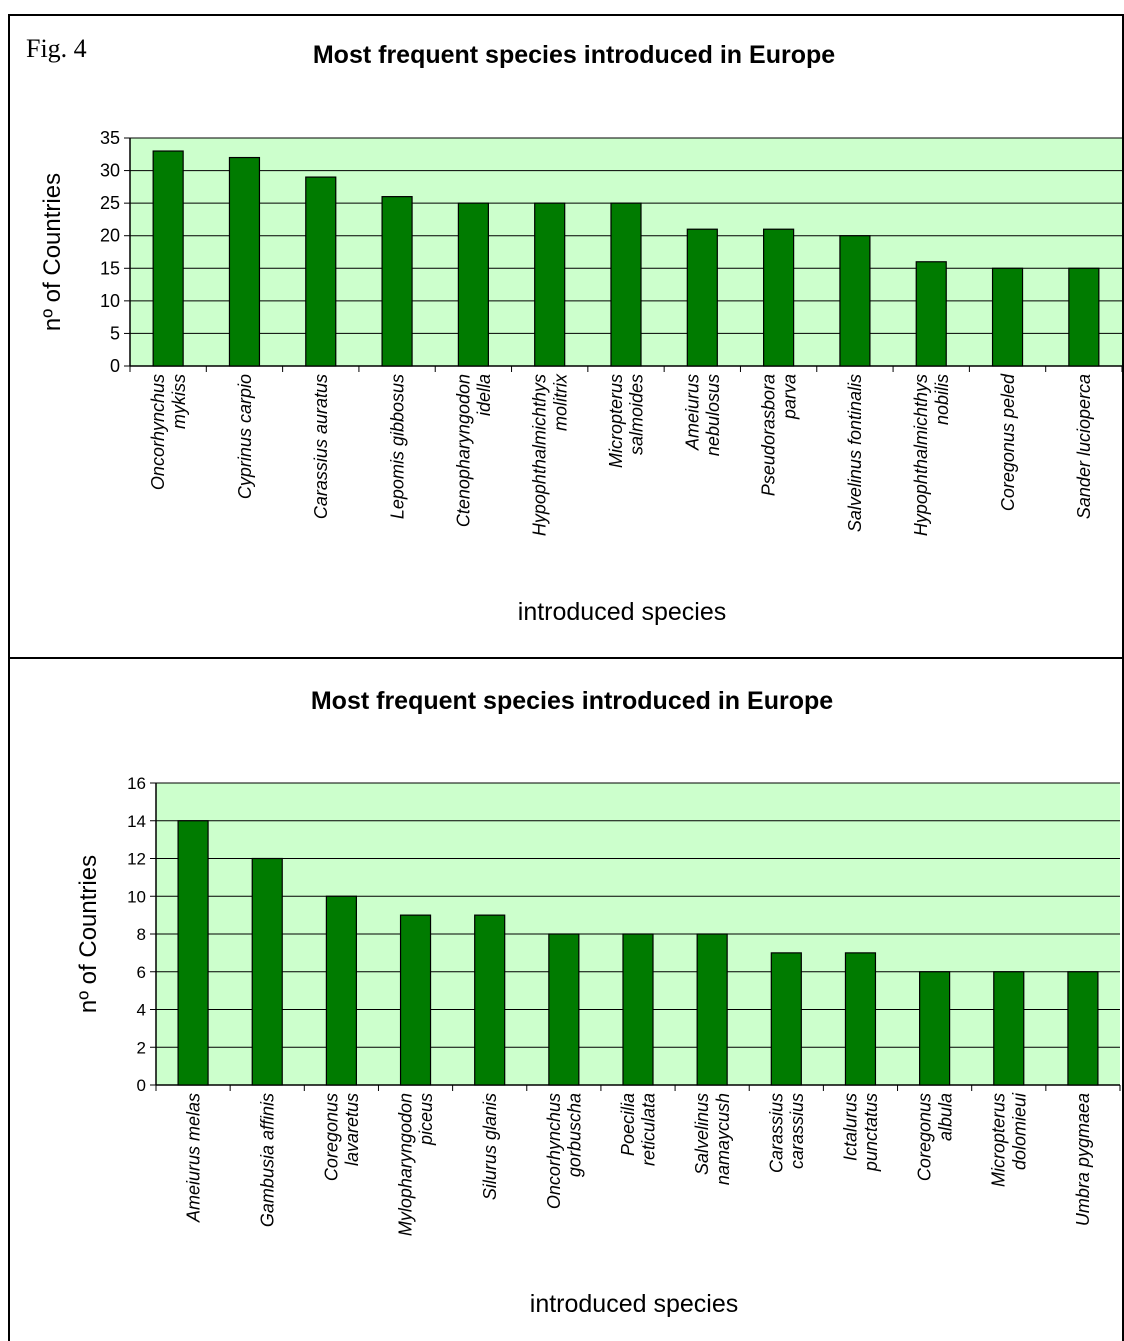 The width and height of the screenshot is (1124, 1341). What do you see at coordinates (463, 450) in the screenshot?
I see `category-label: Ctenopharyngodon` at bounding box center [463, 450].